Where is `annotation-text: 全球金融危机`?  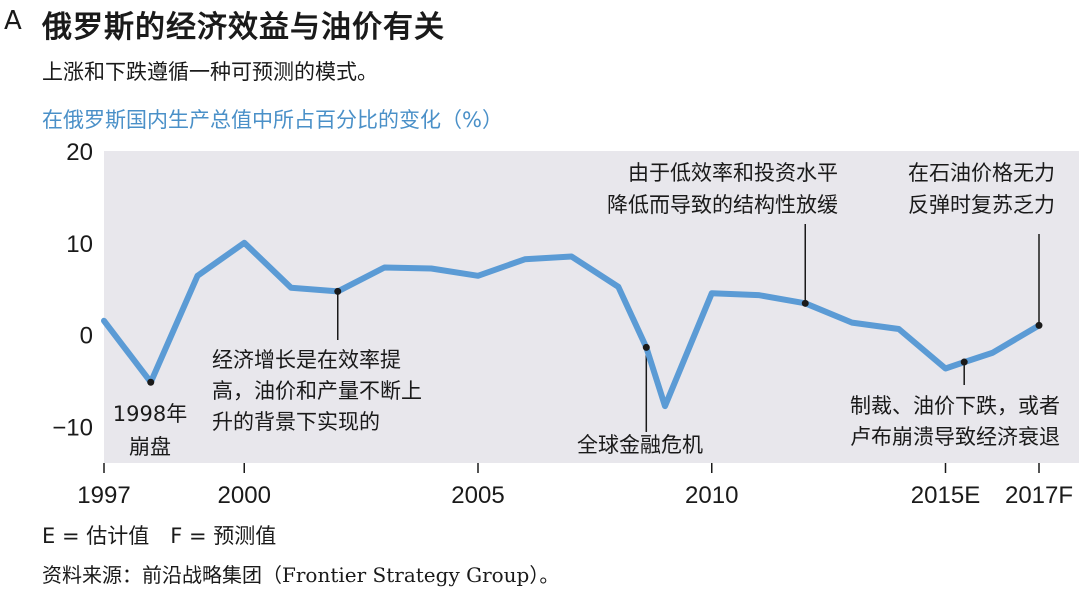 annotation-text: 全球金融危机 is located at coordinates (640, 445).